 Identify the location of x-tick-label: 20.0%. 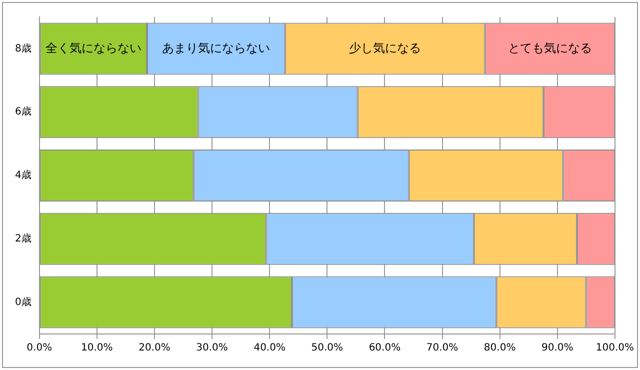
(154, 348).